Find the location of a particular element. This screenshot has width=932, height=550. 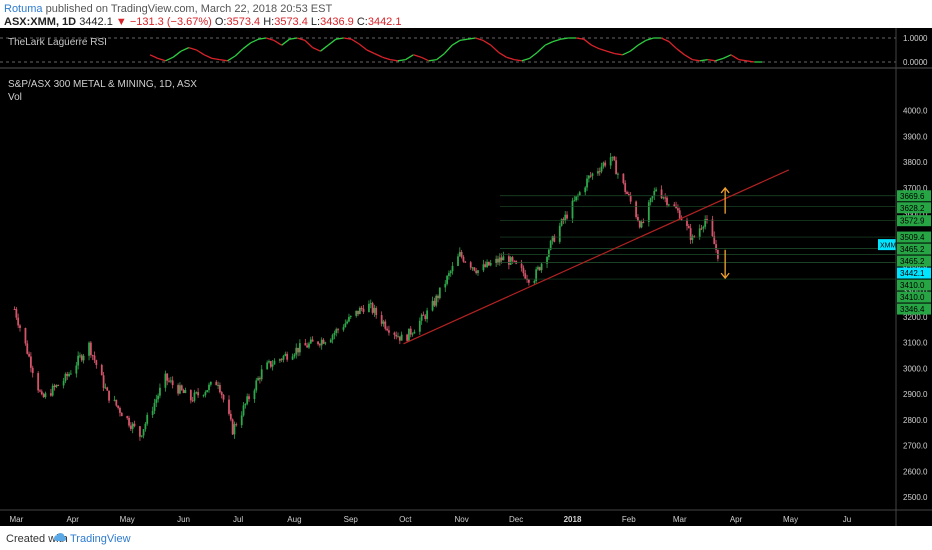

time-axis-tick-label: Oct is located at coordinates (405, 519).